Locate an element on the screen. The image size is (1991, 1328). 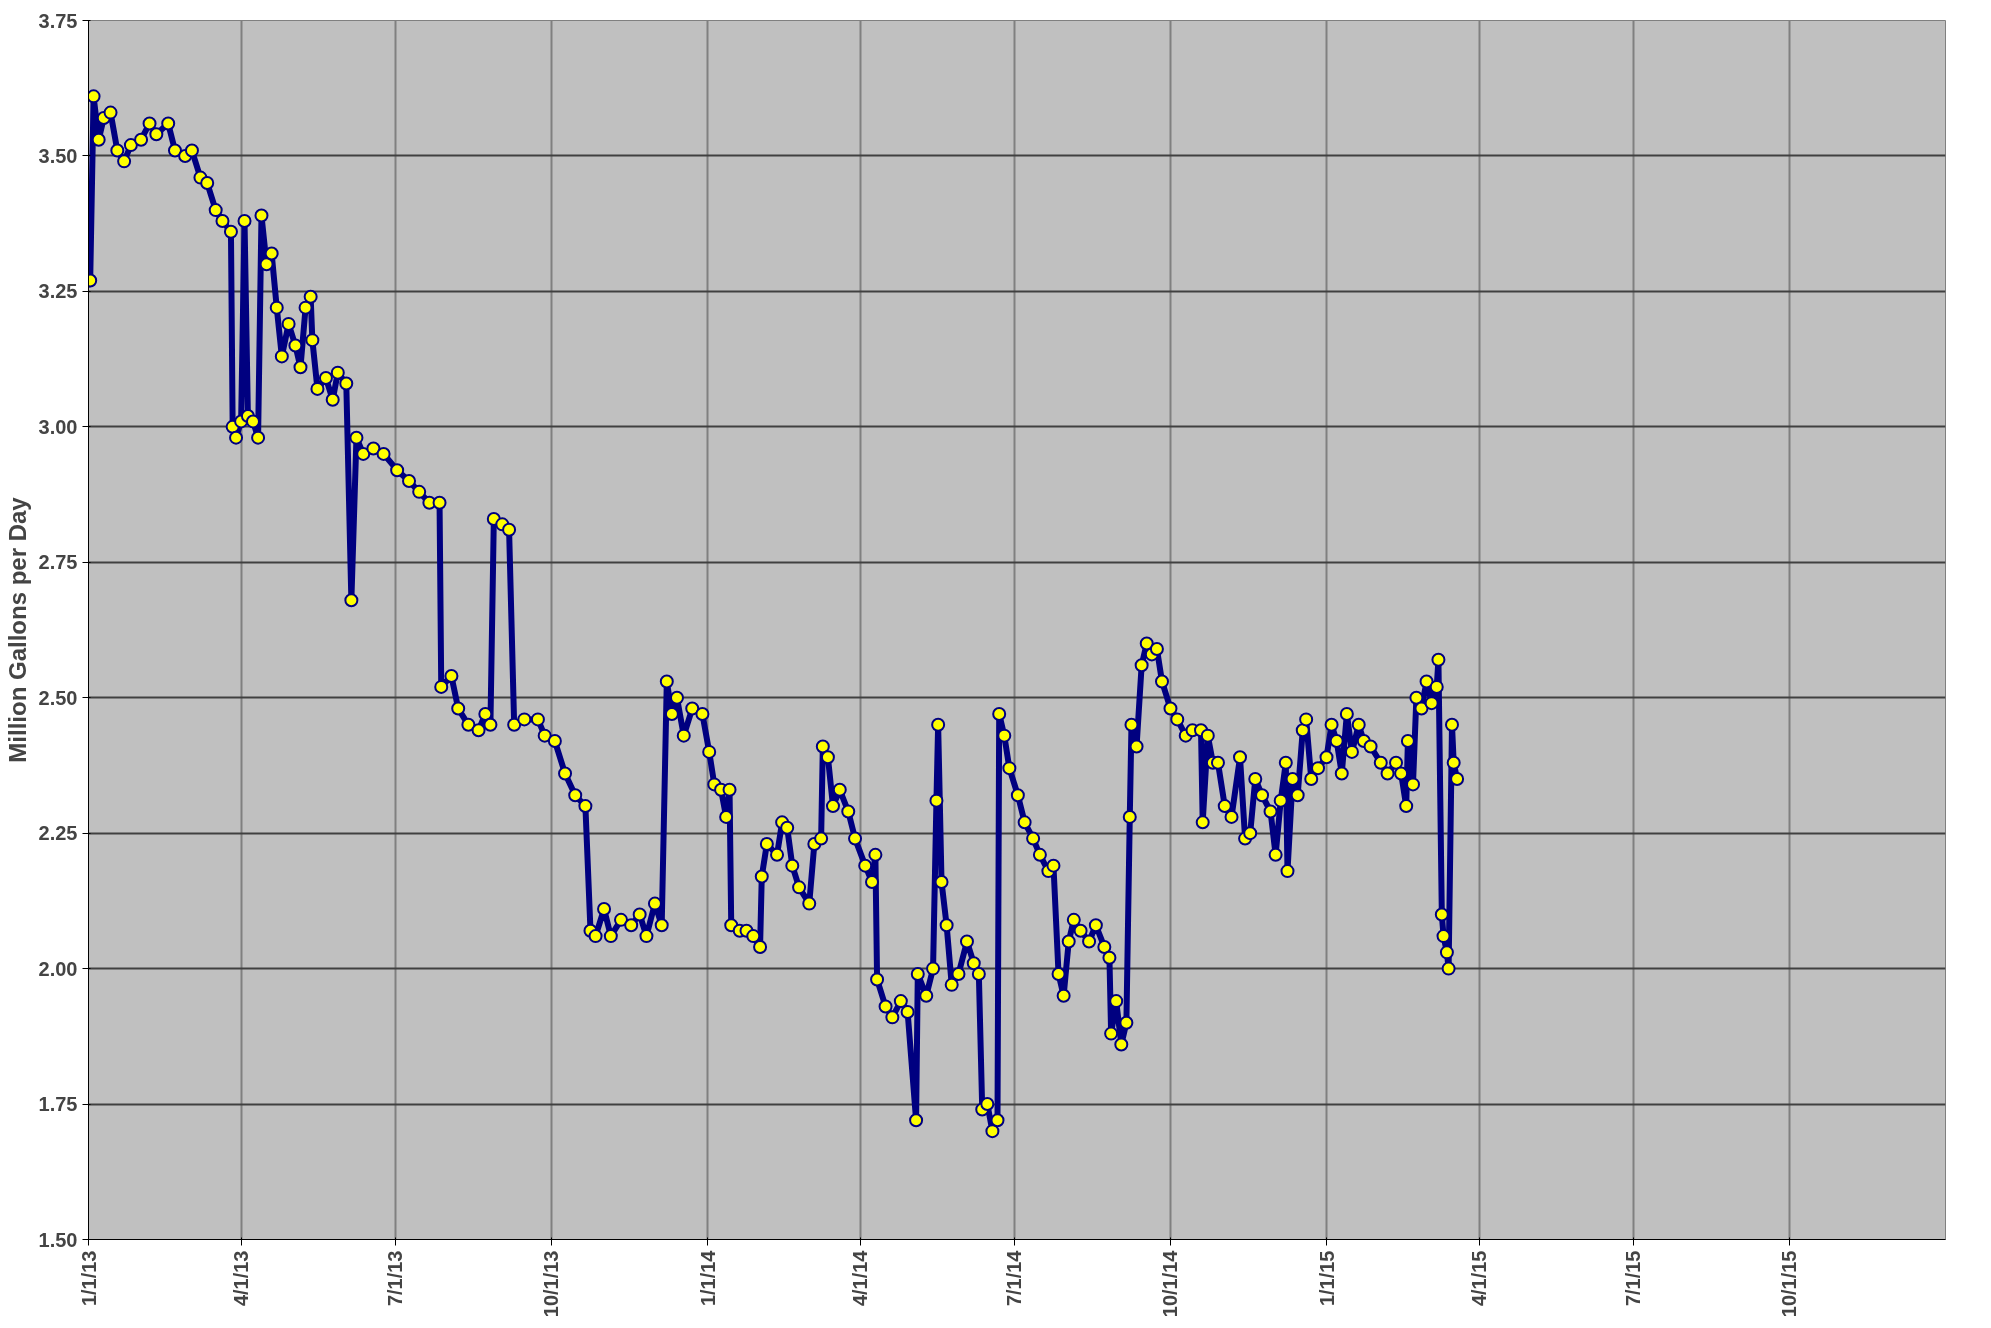
x-tick-label: 7/1/13 is located at coordinates (395, 1278).